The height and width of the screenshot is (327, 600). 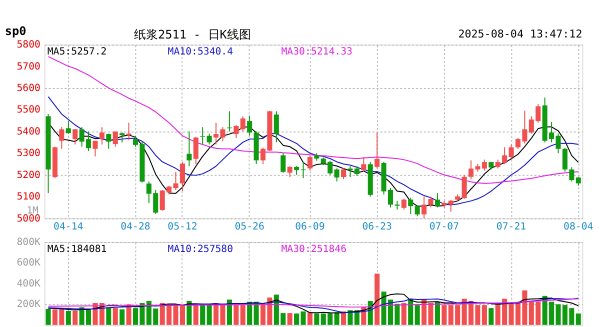 What do you see at coordinates (310, 227) in the screenshot?
I see `x-tick-label: 06-09` at bounding box center [310, 227].